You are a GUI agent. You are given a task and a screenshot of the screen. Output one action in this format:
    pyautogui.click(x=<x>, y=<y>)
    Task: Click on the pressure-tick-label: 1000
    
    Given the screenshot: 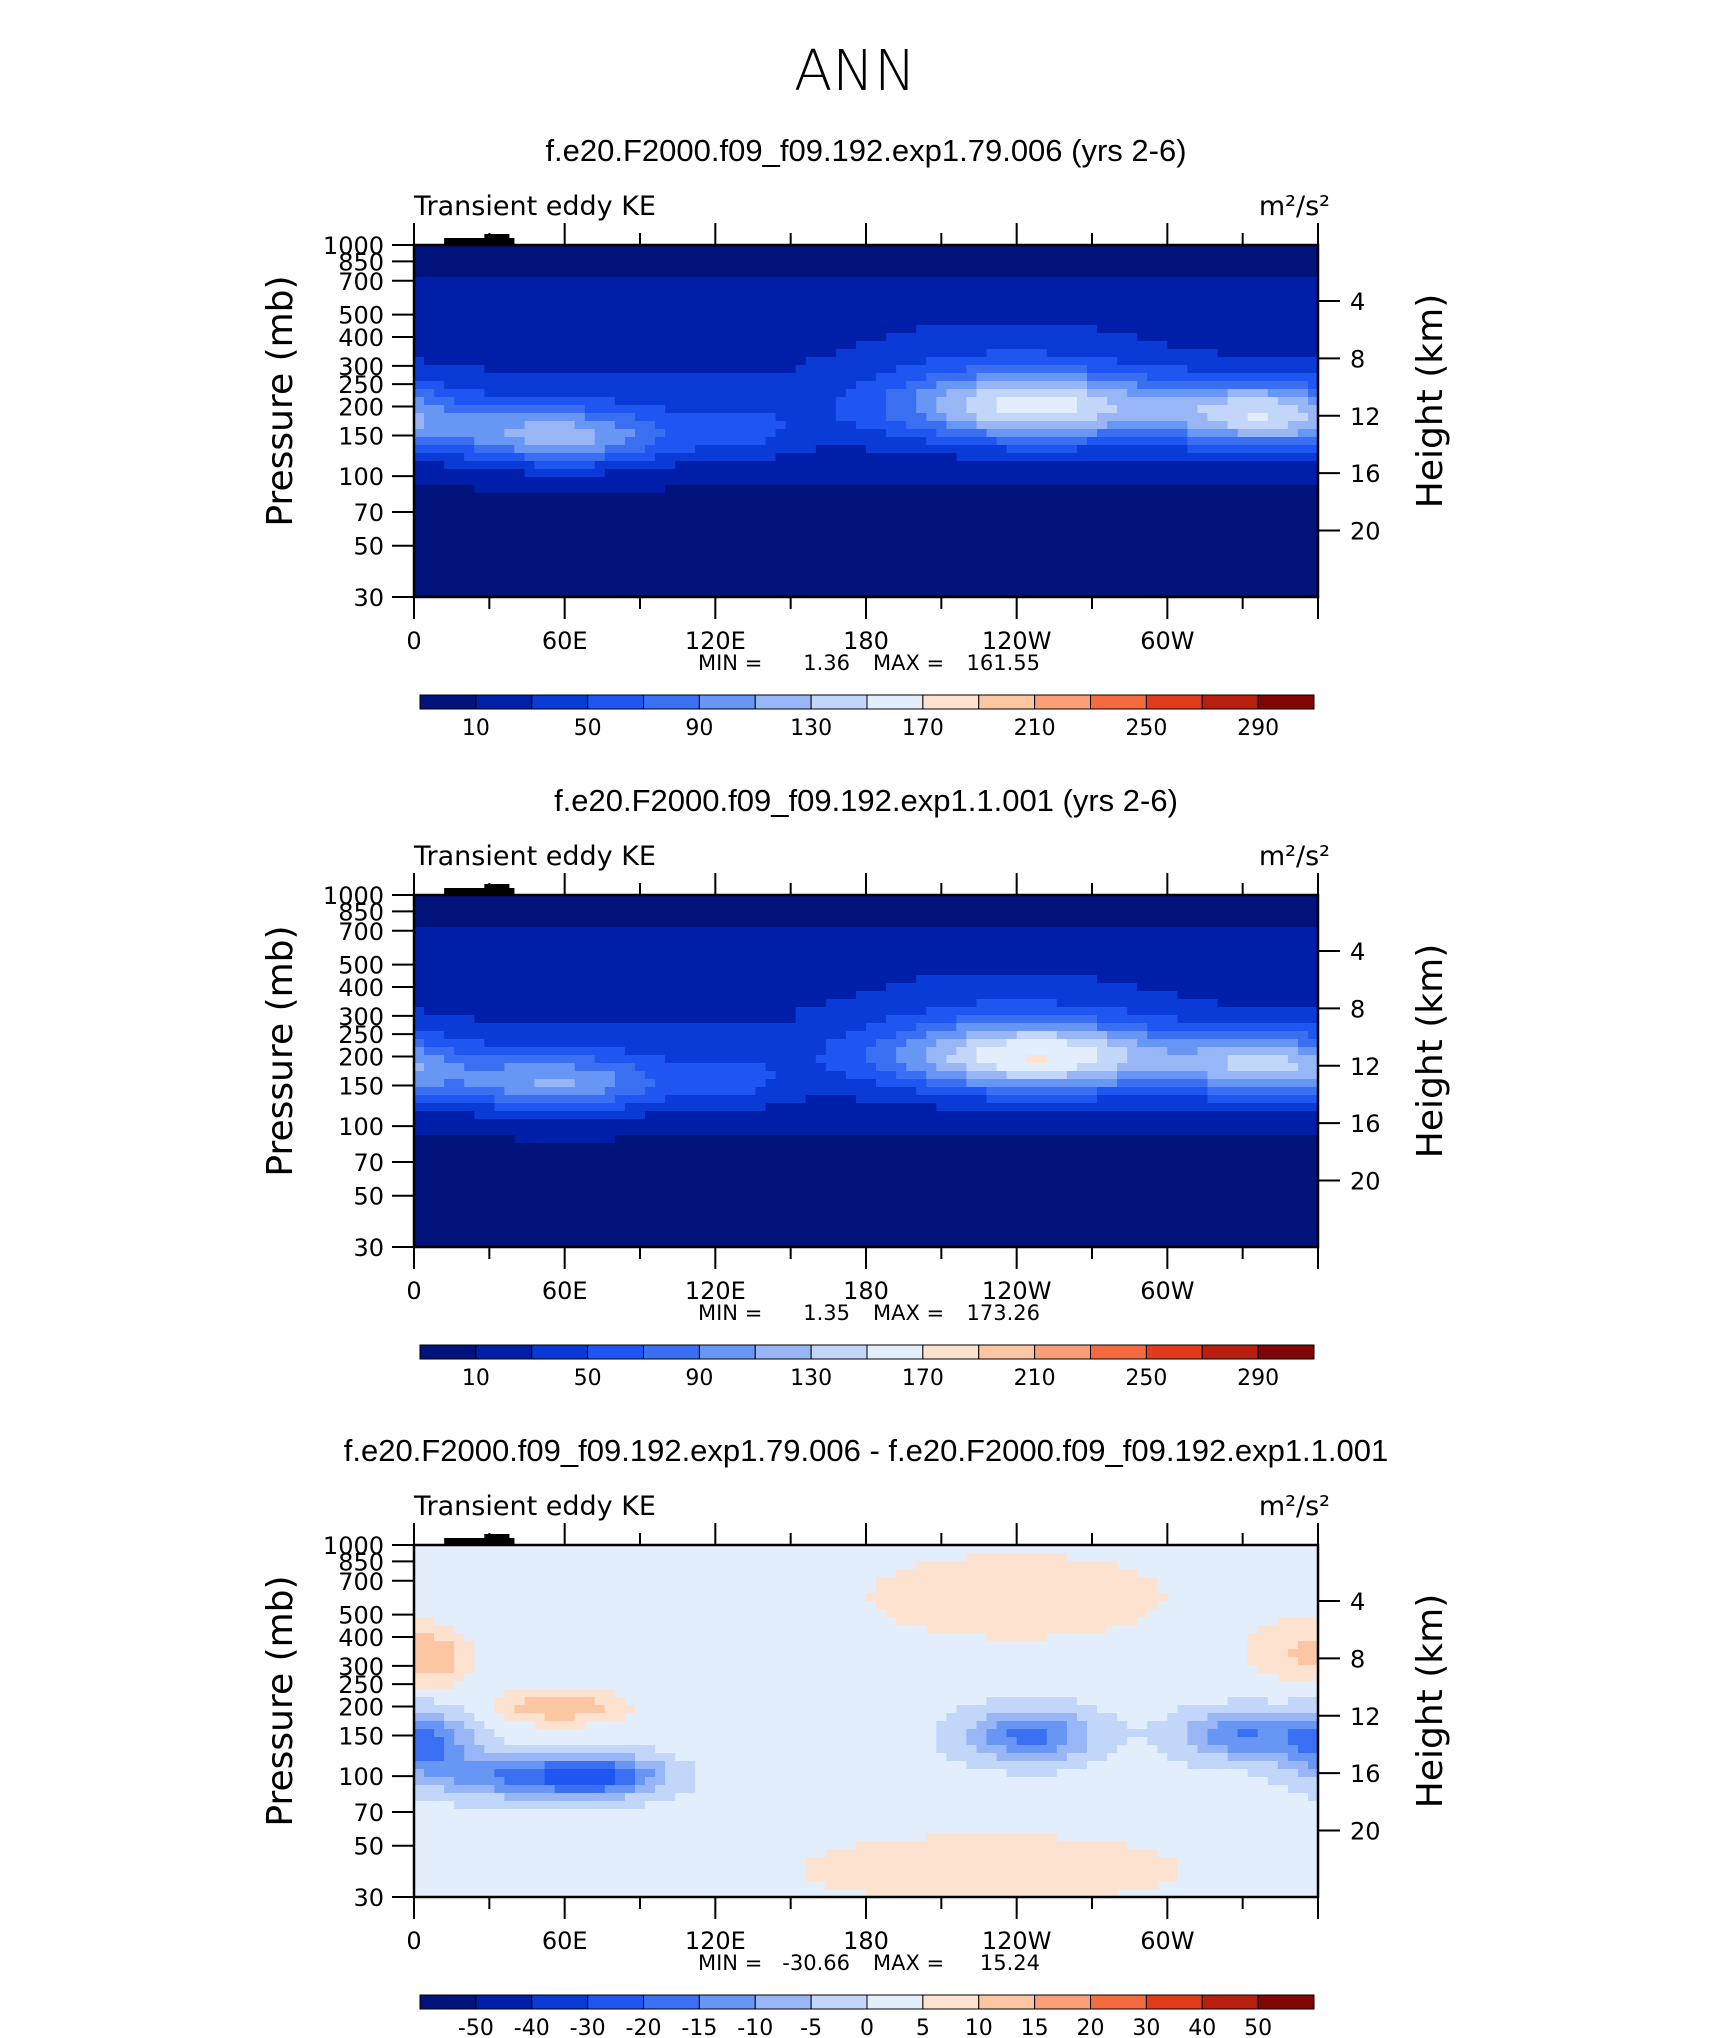 What is the action you would take?
    pyautogui.click(x=353, y=896)
    